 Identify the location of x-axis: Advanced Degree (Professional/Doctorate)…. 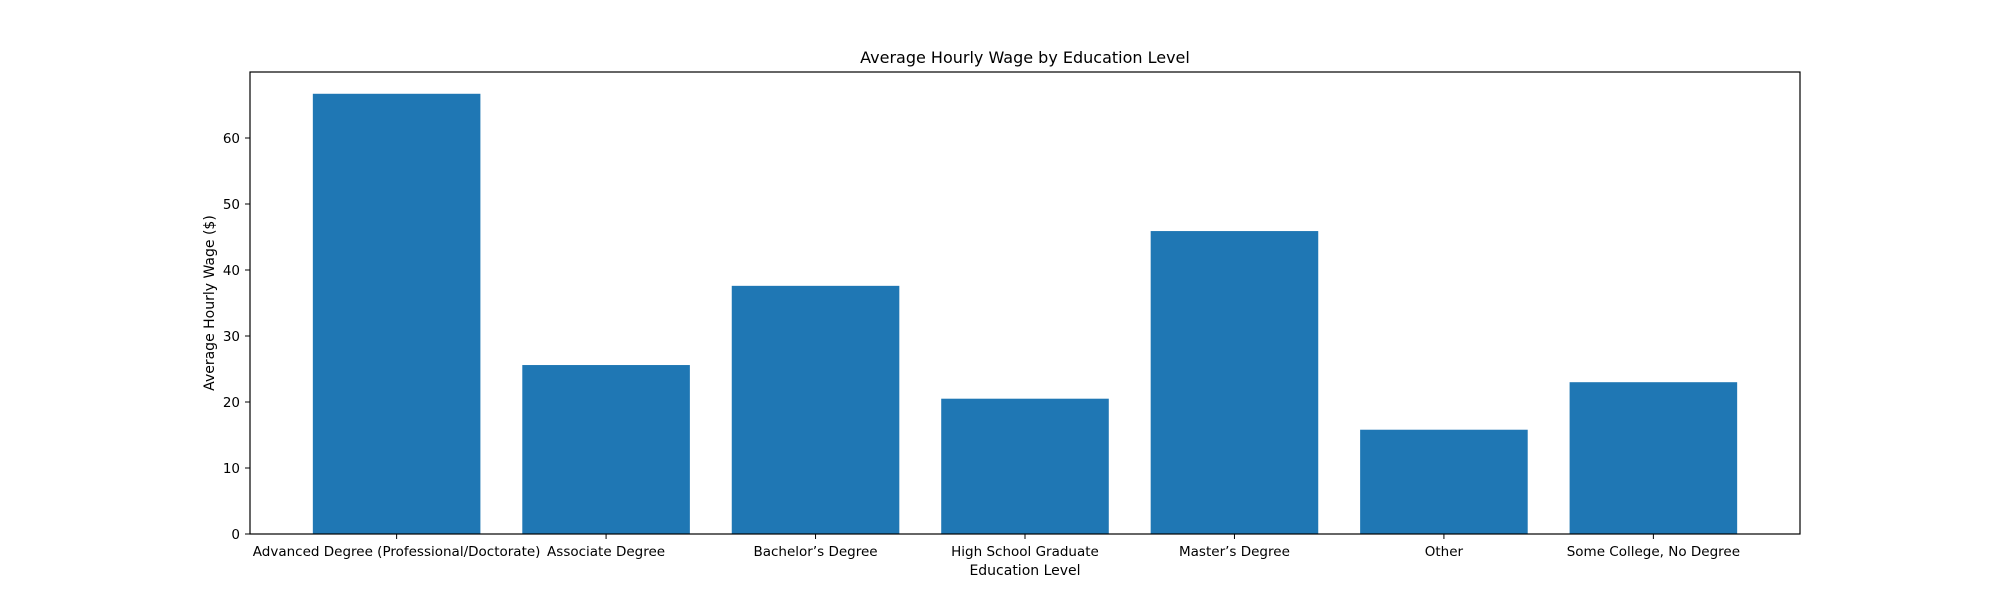
(996, 547).